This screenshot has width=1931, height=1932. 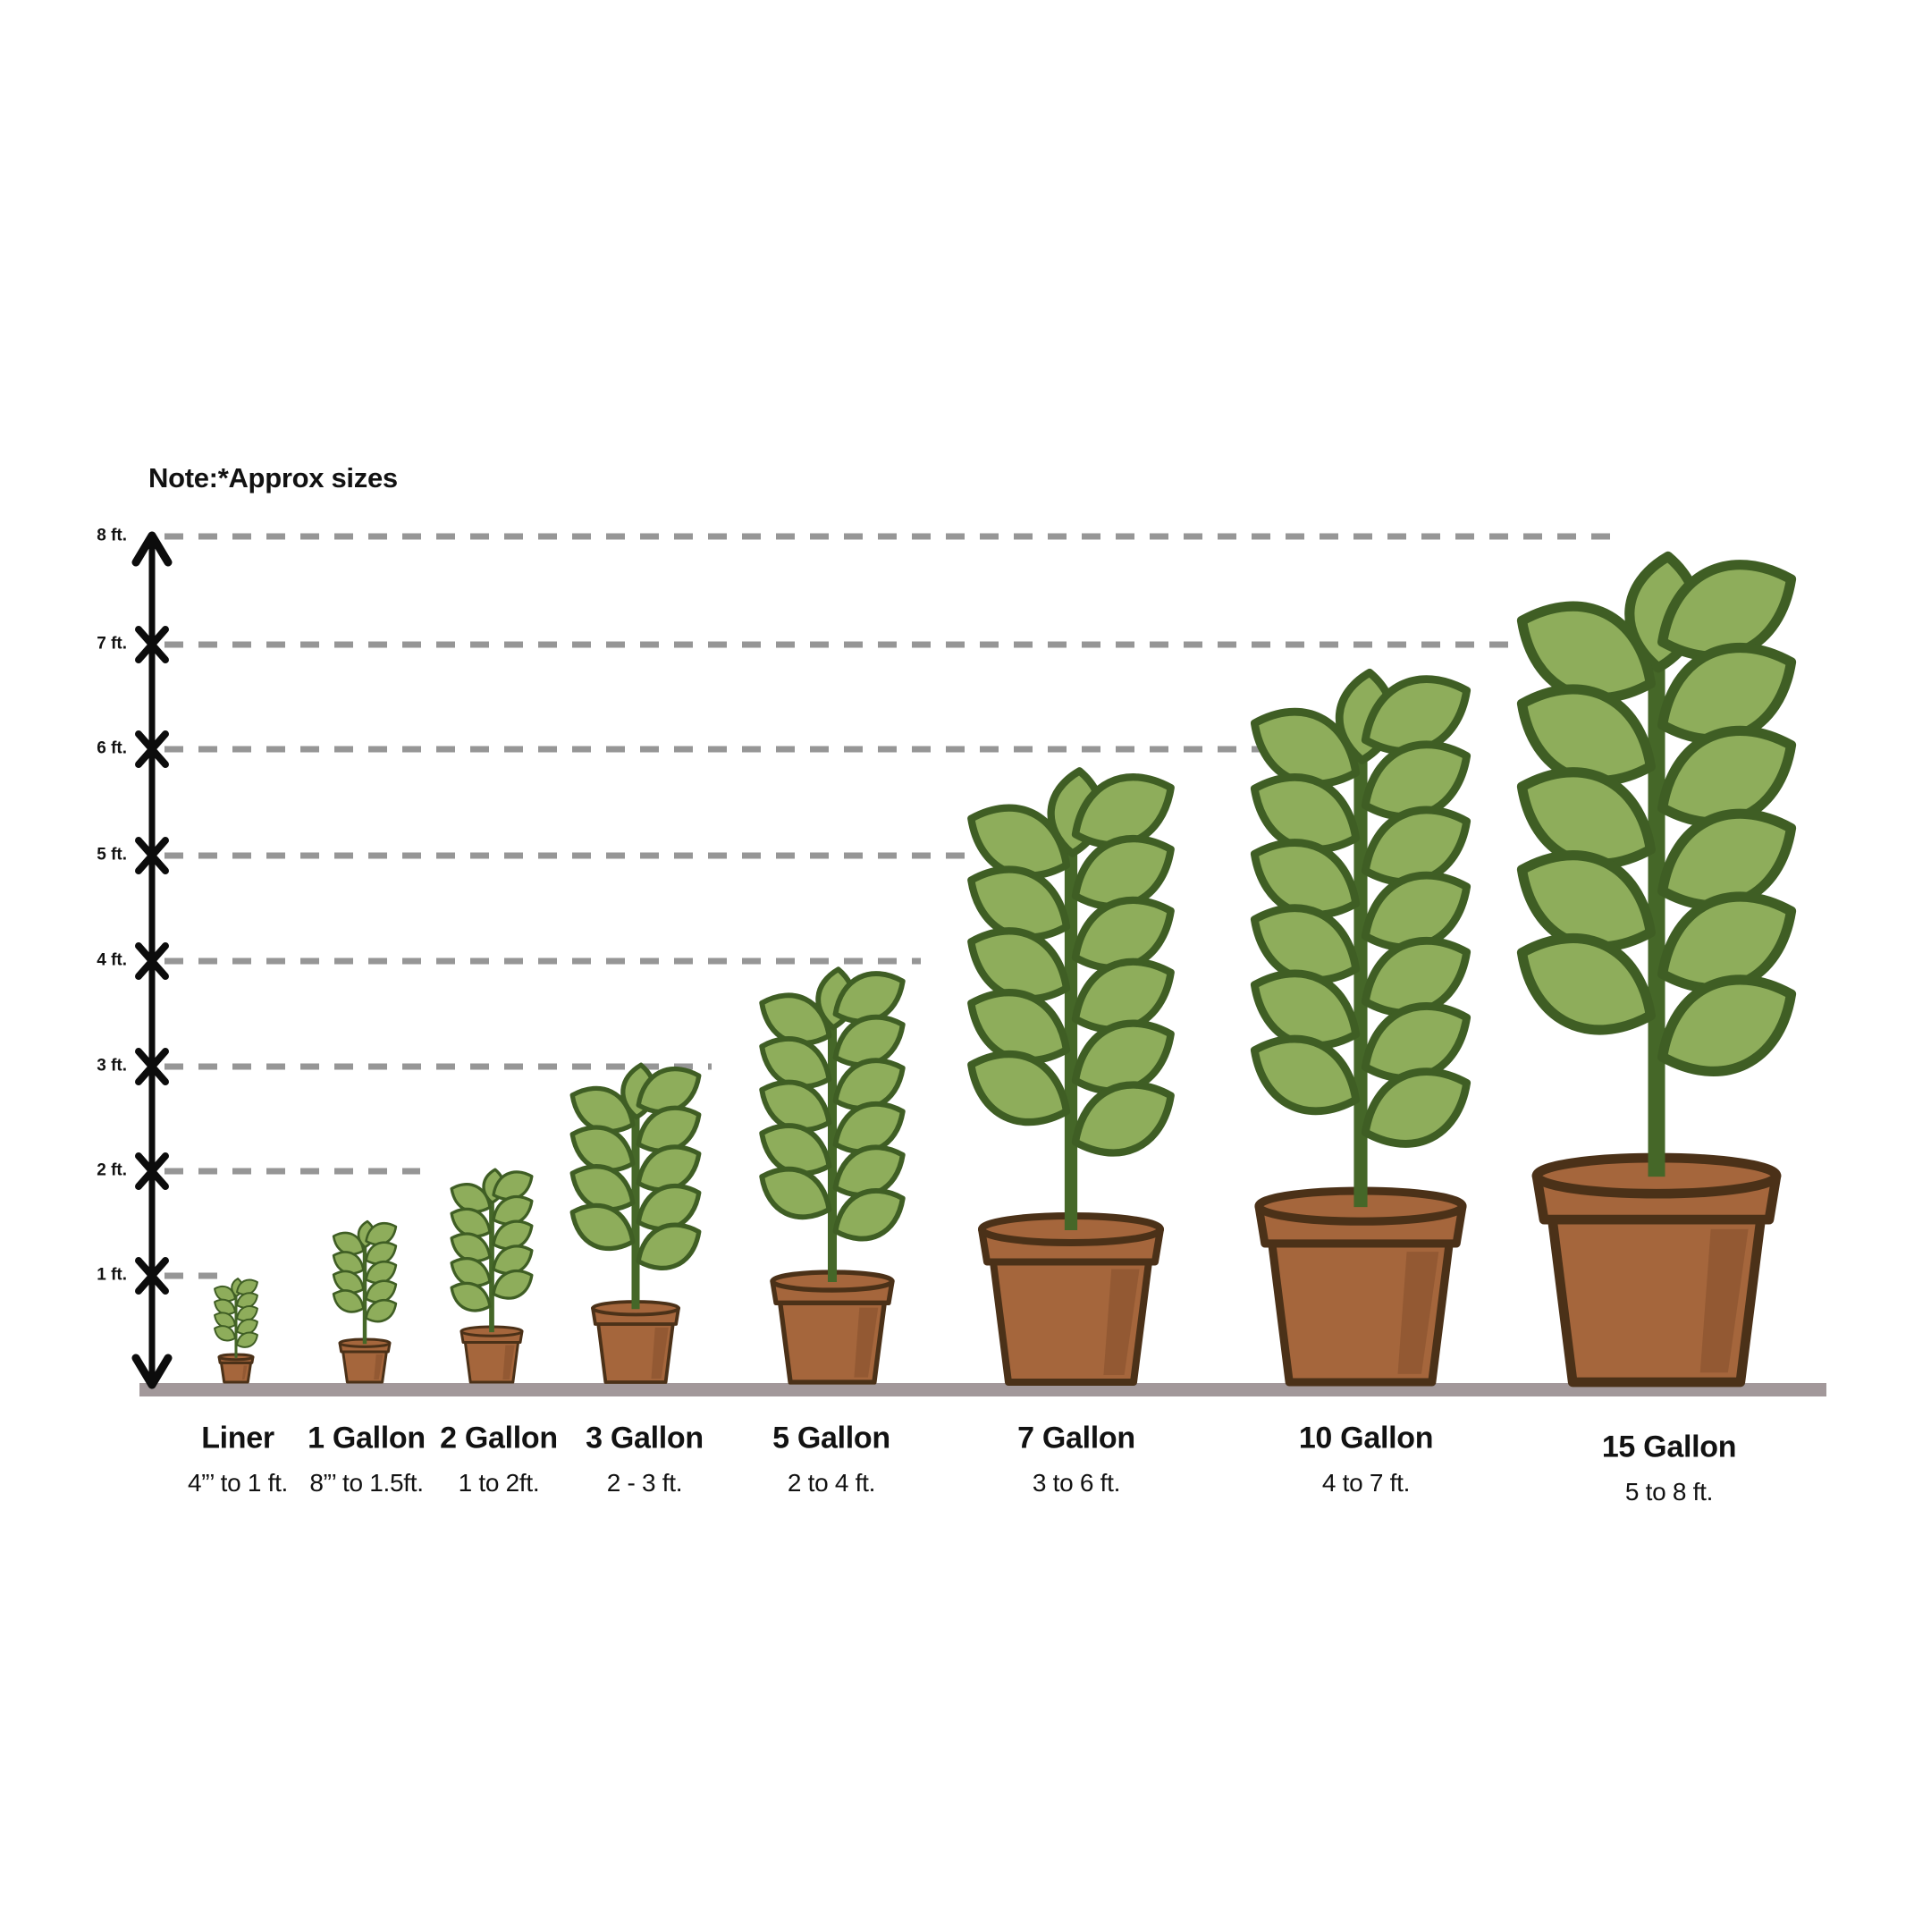 What do you see at coordinates (982, 1389) in the screenshot?
I see `ground-bar` at bounding box center [982, 1389].